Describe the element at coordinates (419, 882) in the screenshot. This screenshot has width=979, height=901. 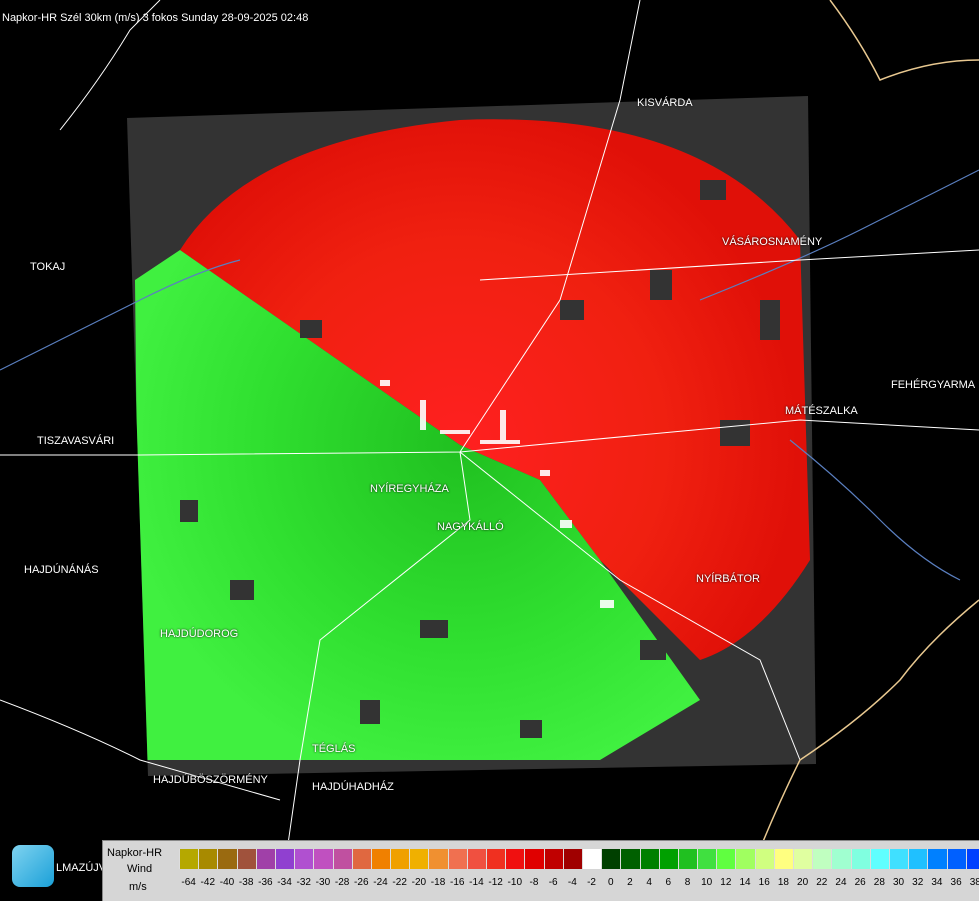
I see `legend-tick-label: -20` at that location.